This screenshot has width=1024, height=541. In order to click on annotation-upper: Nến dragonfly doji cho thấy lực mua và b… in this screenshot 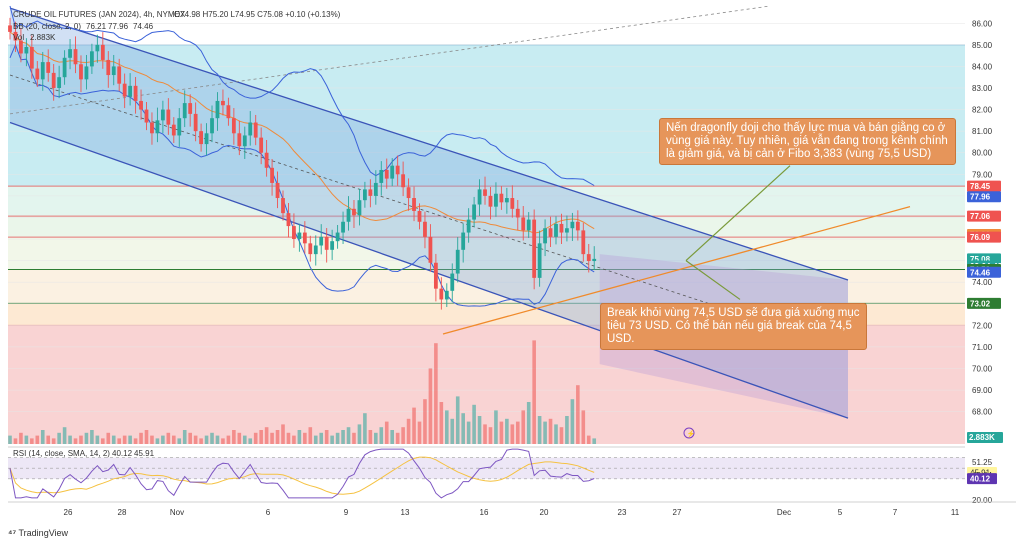, I will do `click(807, 141)`.